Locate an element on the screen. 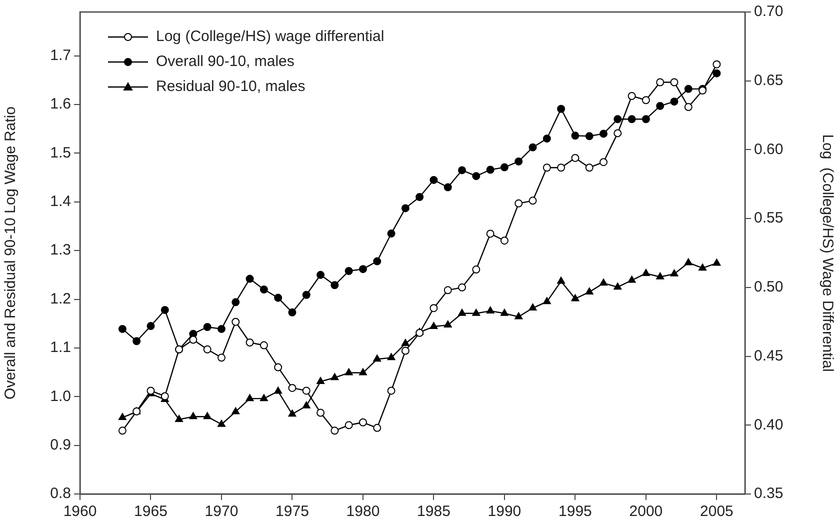  y-tick-label: 1.2 is located at coordinates (60, 299).